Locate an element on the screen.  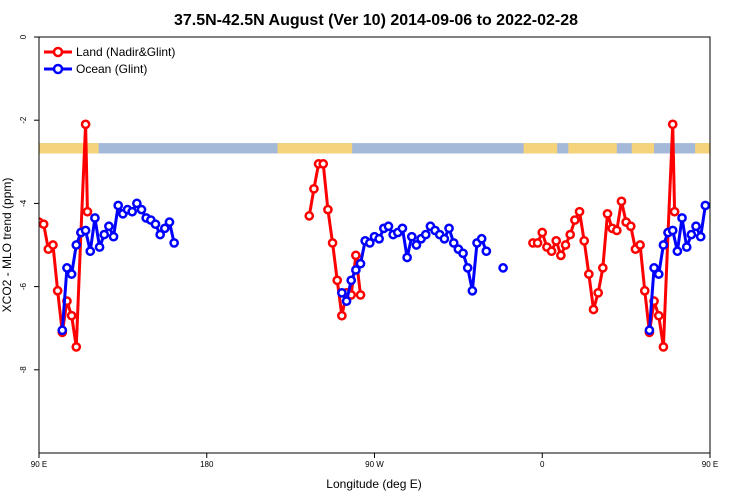
x-axis-label: Longitude (deg E) is located at coordinates (373, 484).